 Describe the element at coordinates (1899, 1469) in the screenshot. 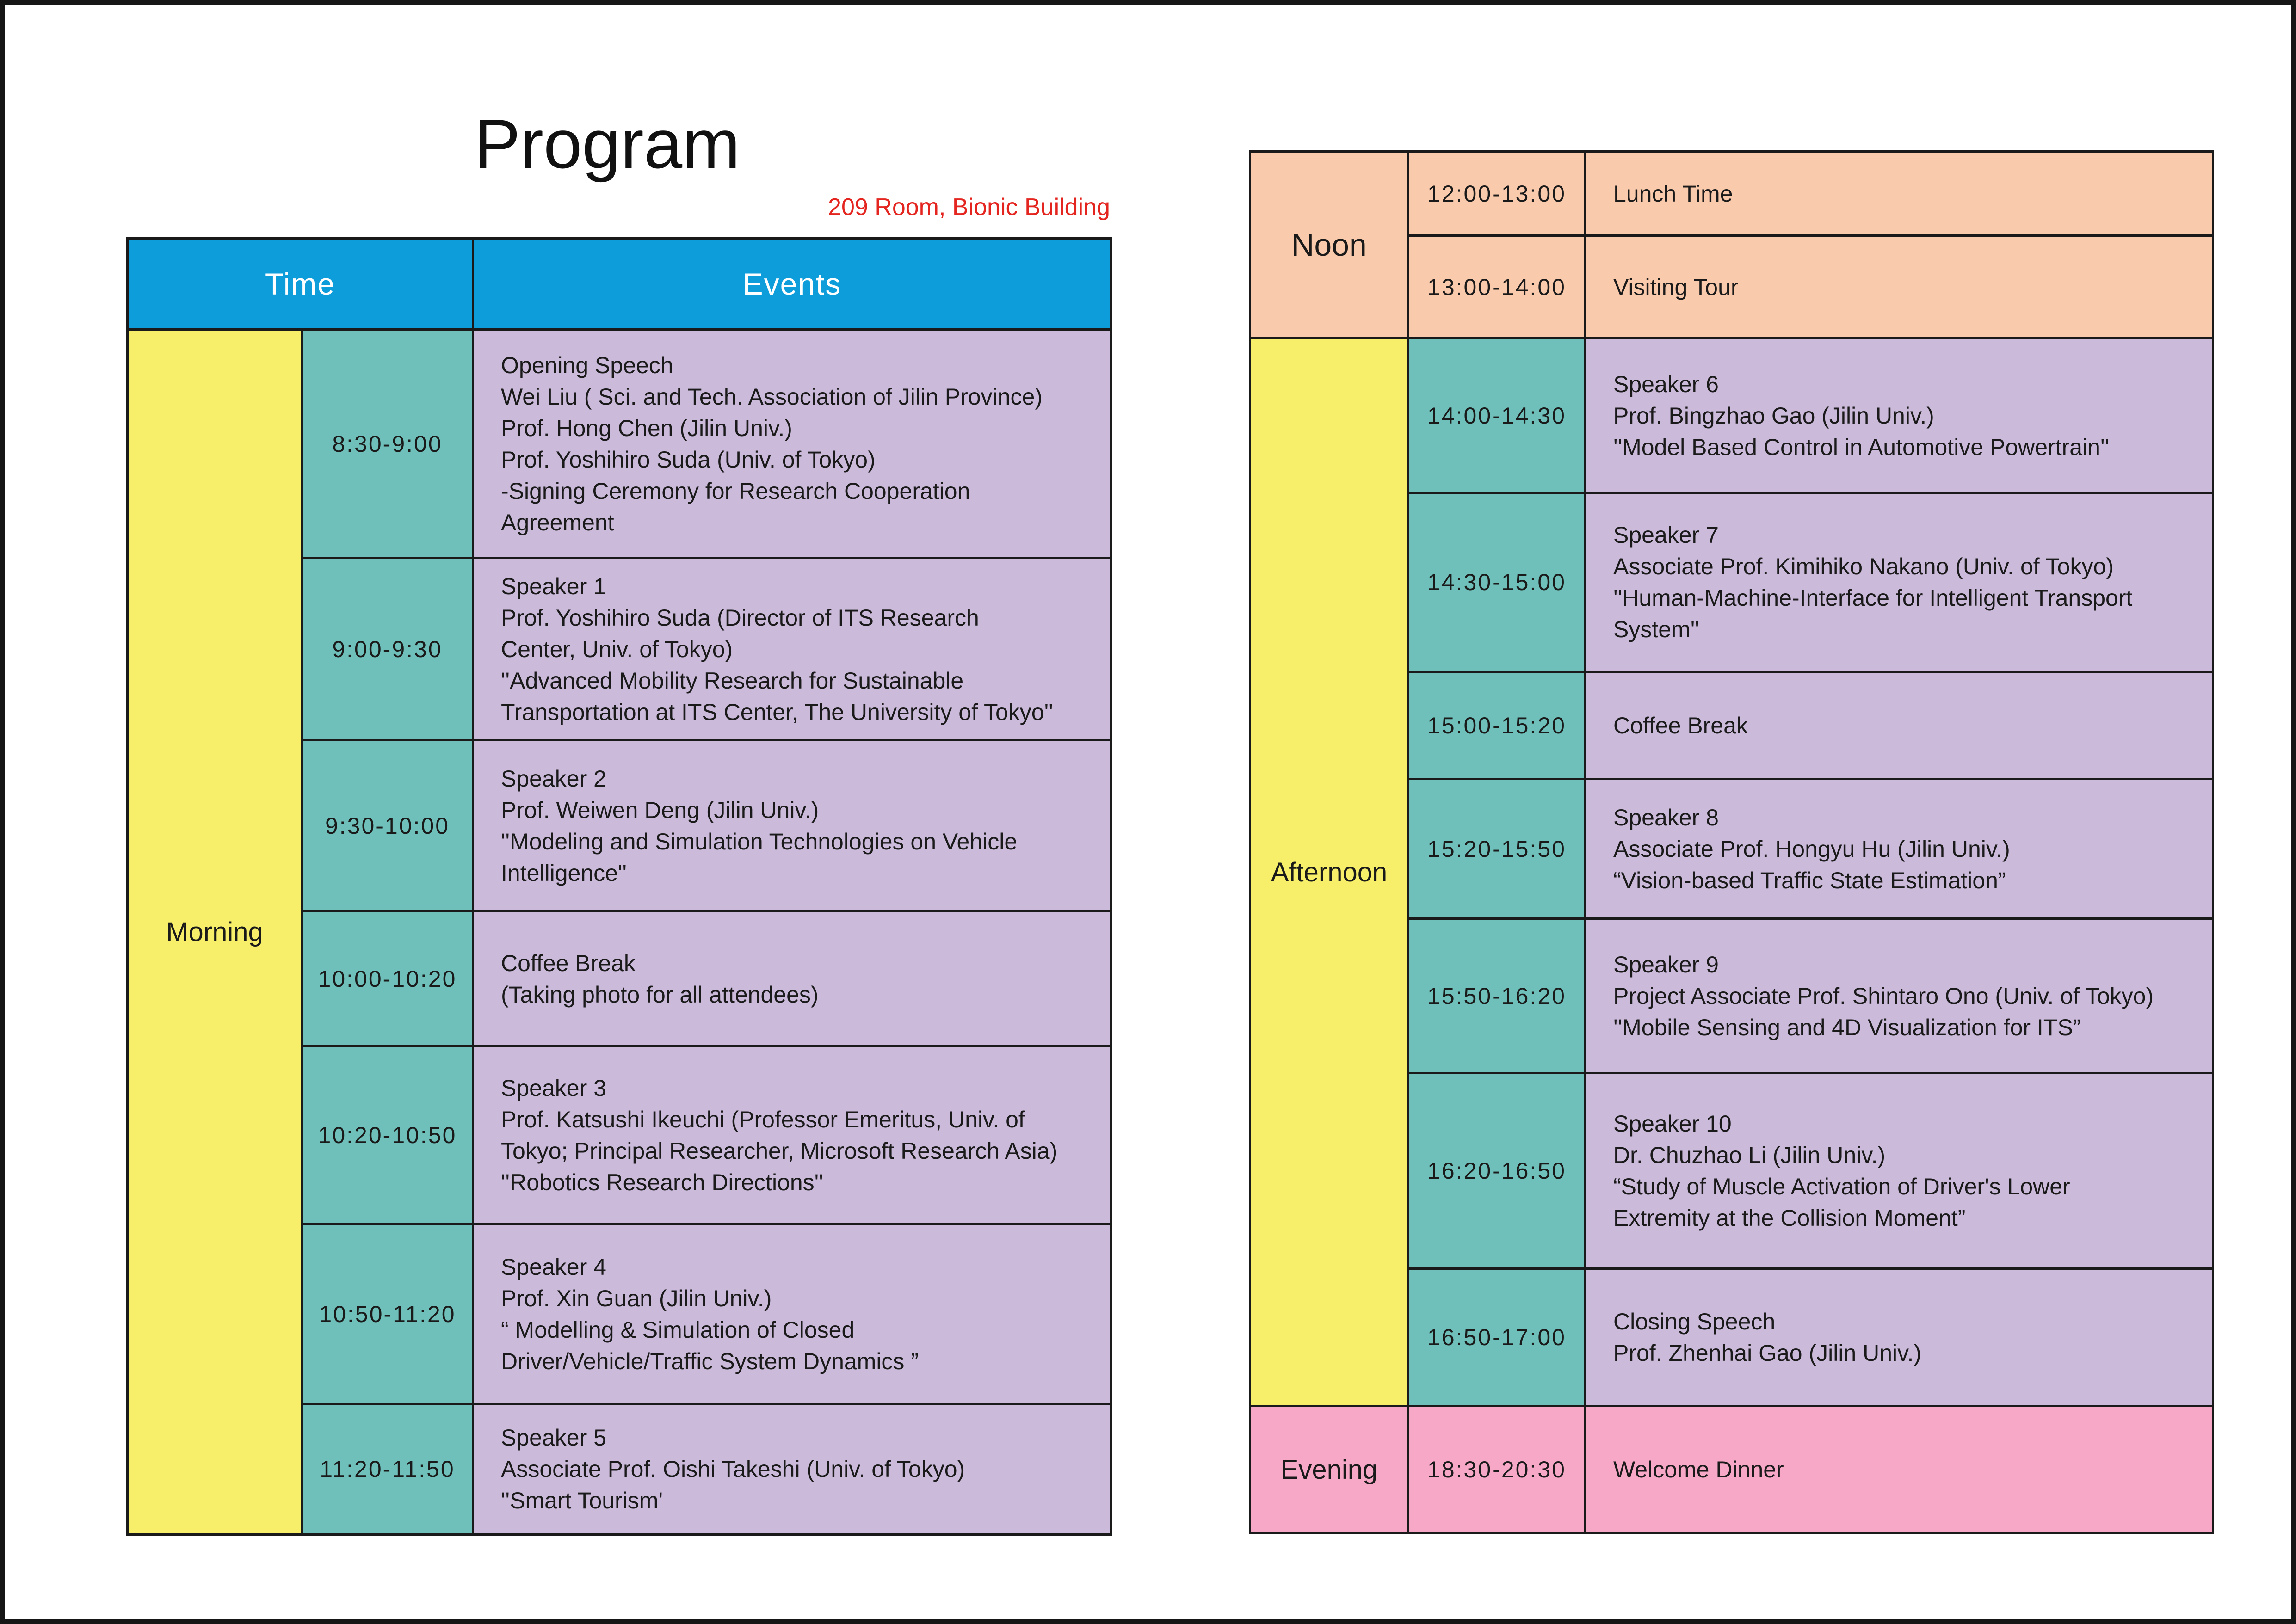

I see `event-cell: Welcome Dinner` at that location.